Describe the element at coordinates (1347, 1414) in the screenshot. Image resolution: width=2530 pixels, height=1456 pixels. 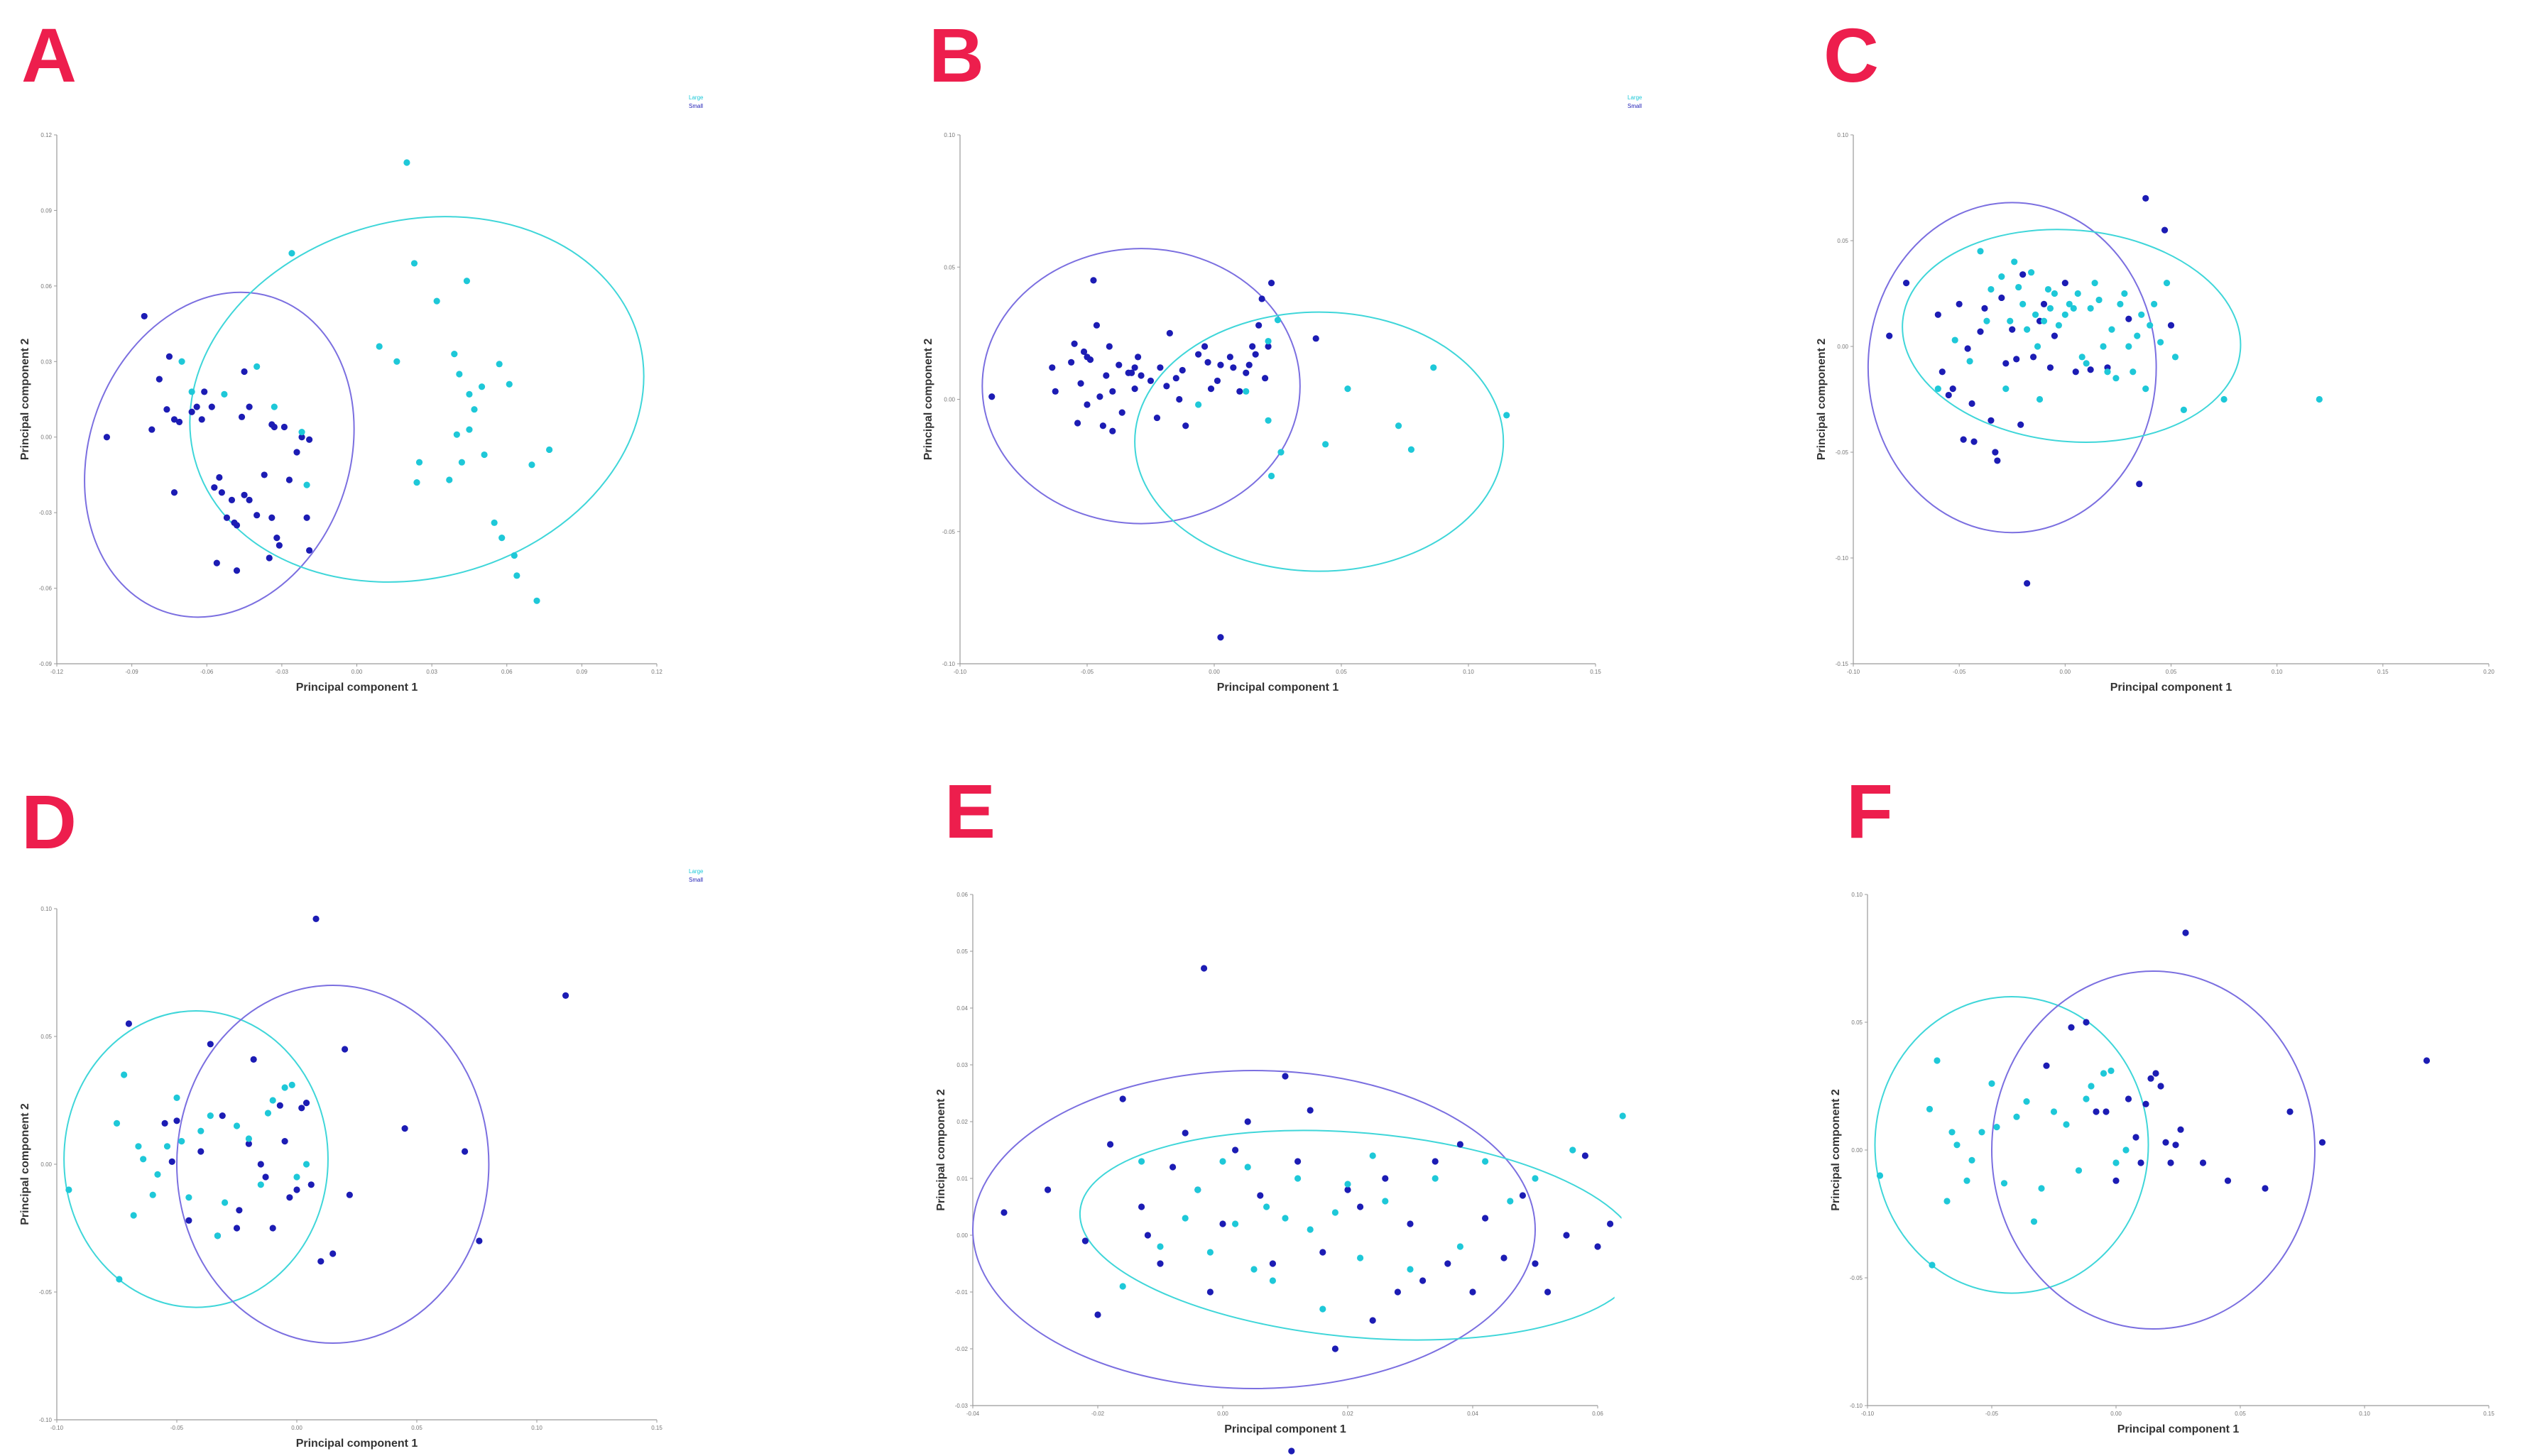
I see `x-tick-label: 0.02` at that location.